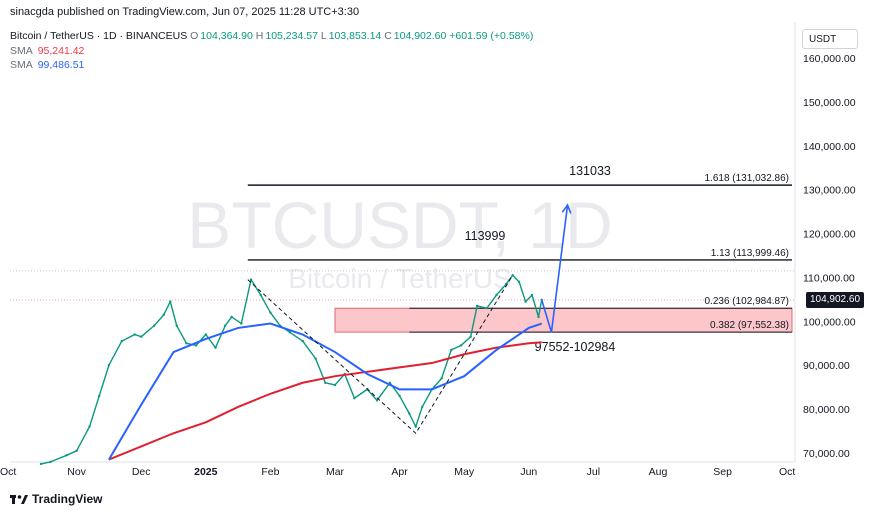  Describe the element at coordinates (746, 178) in the screenshot. I see `fib-level-label: 1.618 (131,032.86)` at that location.